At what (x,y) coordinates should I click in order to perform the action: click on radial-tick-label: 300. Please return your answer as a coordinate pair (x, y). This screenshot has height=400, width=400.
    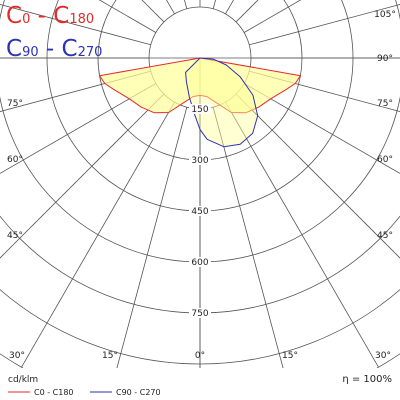
    Looking at the image, I should click on (199, 161).